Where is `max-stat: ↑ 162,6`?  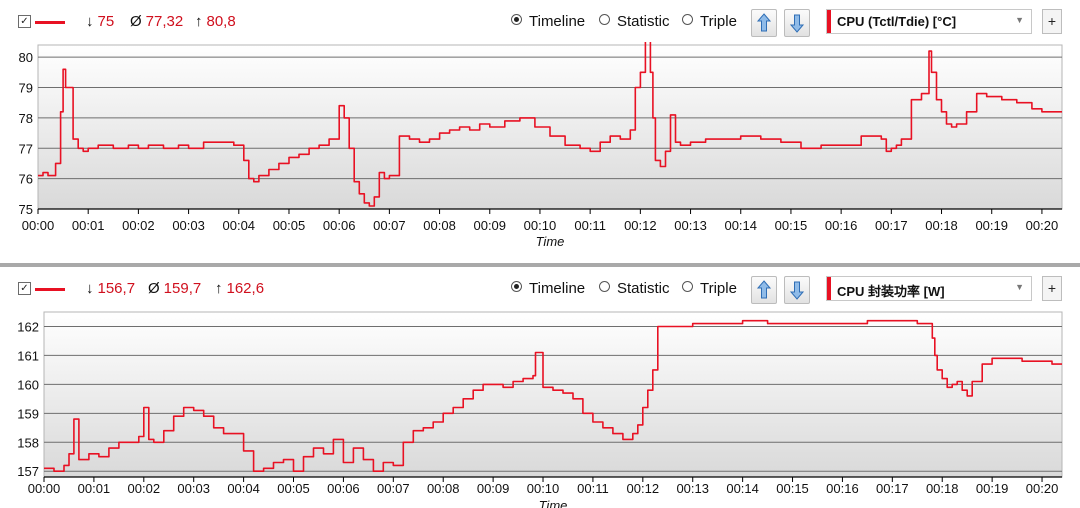 max-stat: ↑ 162,6 is located at coordinates (239, 288).